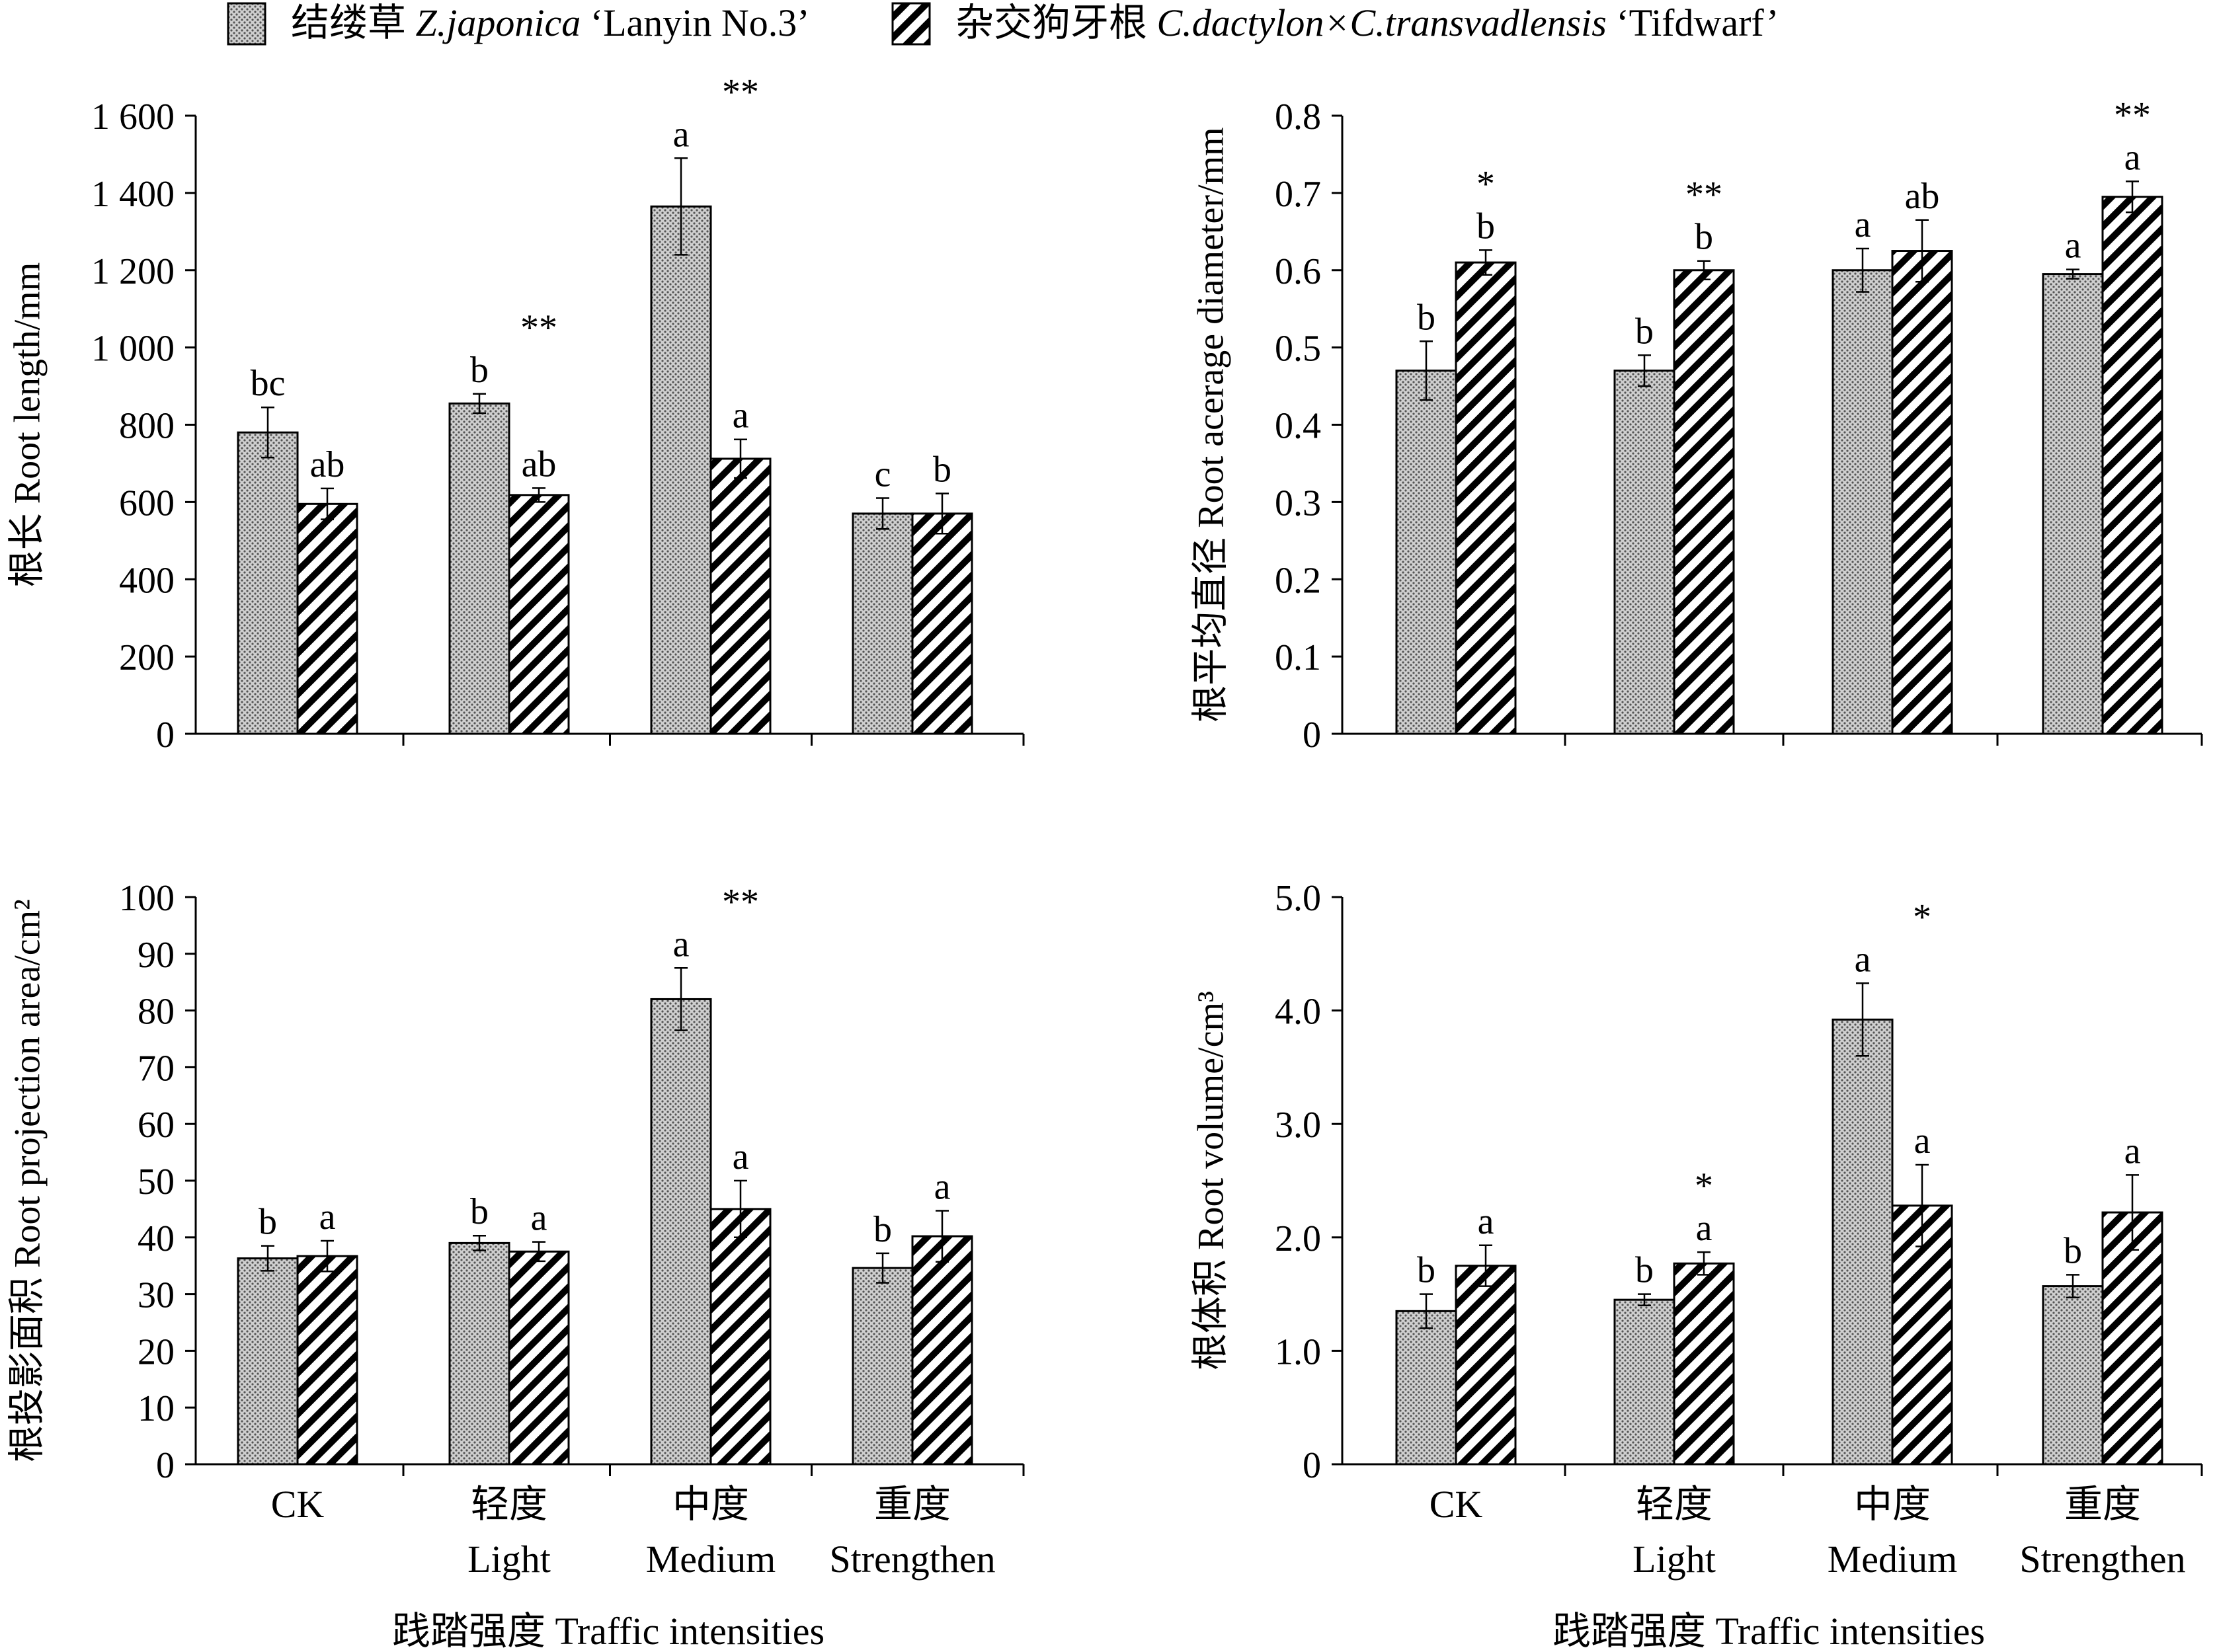  Describe the element at coordinates (1298, 349) in the screenshot. I see `y-tick-label: 0.5` at that location.